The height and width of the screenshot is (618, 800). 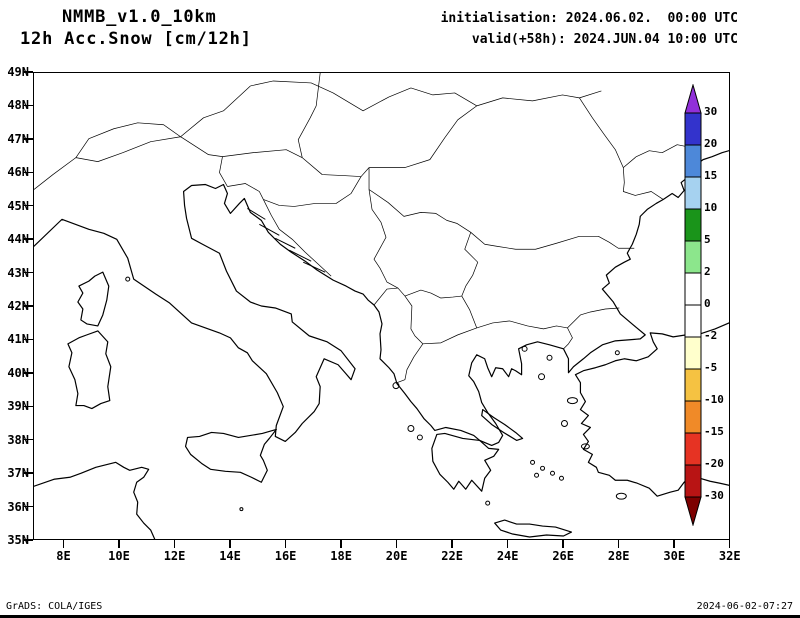 I want to click on grads-credit: GrADS: COLA/IGES, so click(x=54, y=606).